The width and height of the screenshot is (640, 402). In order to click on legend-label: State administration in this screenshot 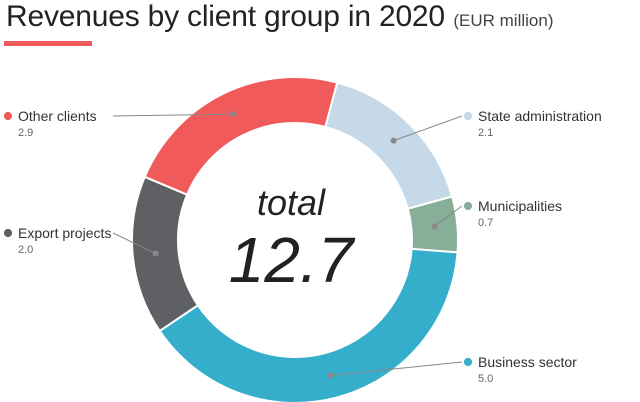, I will do `click(540, 116)`.